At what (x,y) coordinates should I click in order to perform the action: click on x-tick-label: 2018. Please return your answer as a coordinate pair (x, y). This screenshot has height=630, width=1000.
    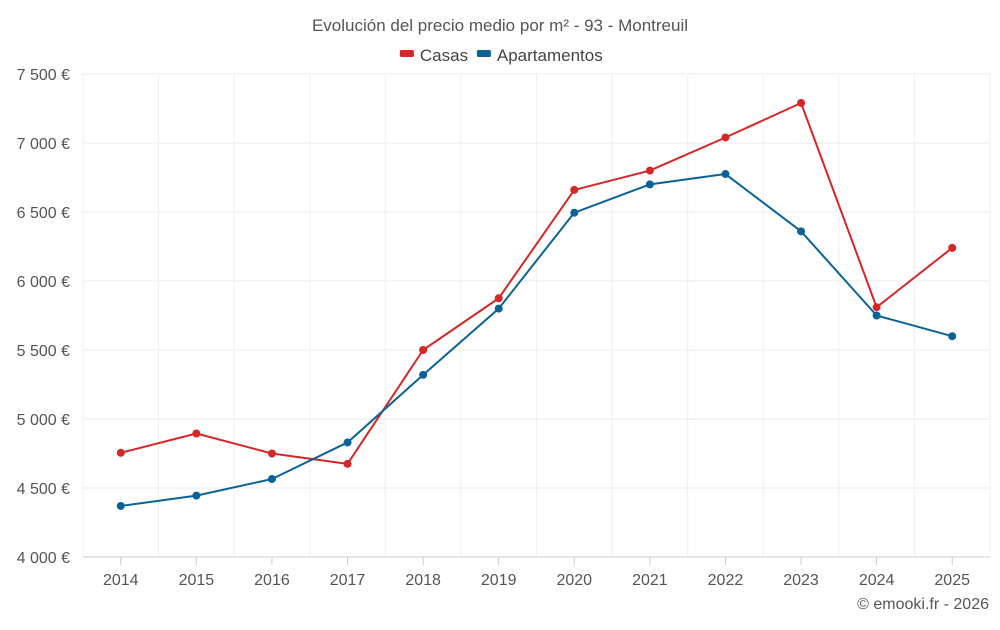
    Looking at the image, I should click on (423, 580).